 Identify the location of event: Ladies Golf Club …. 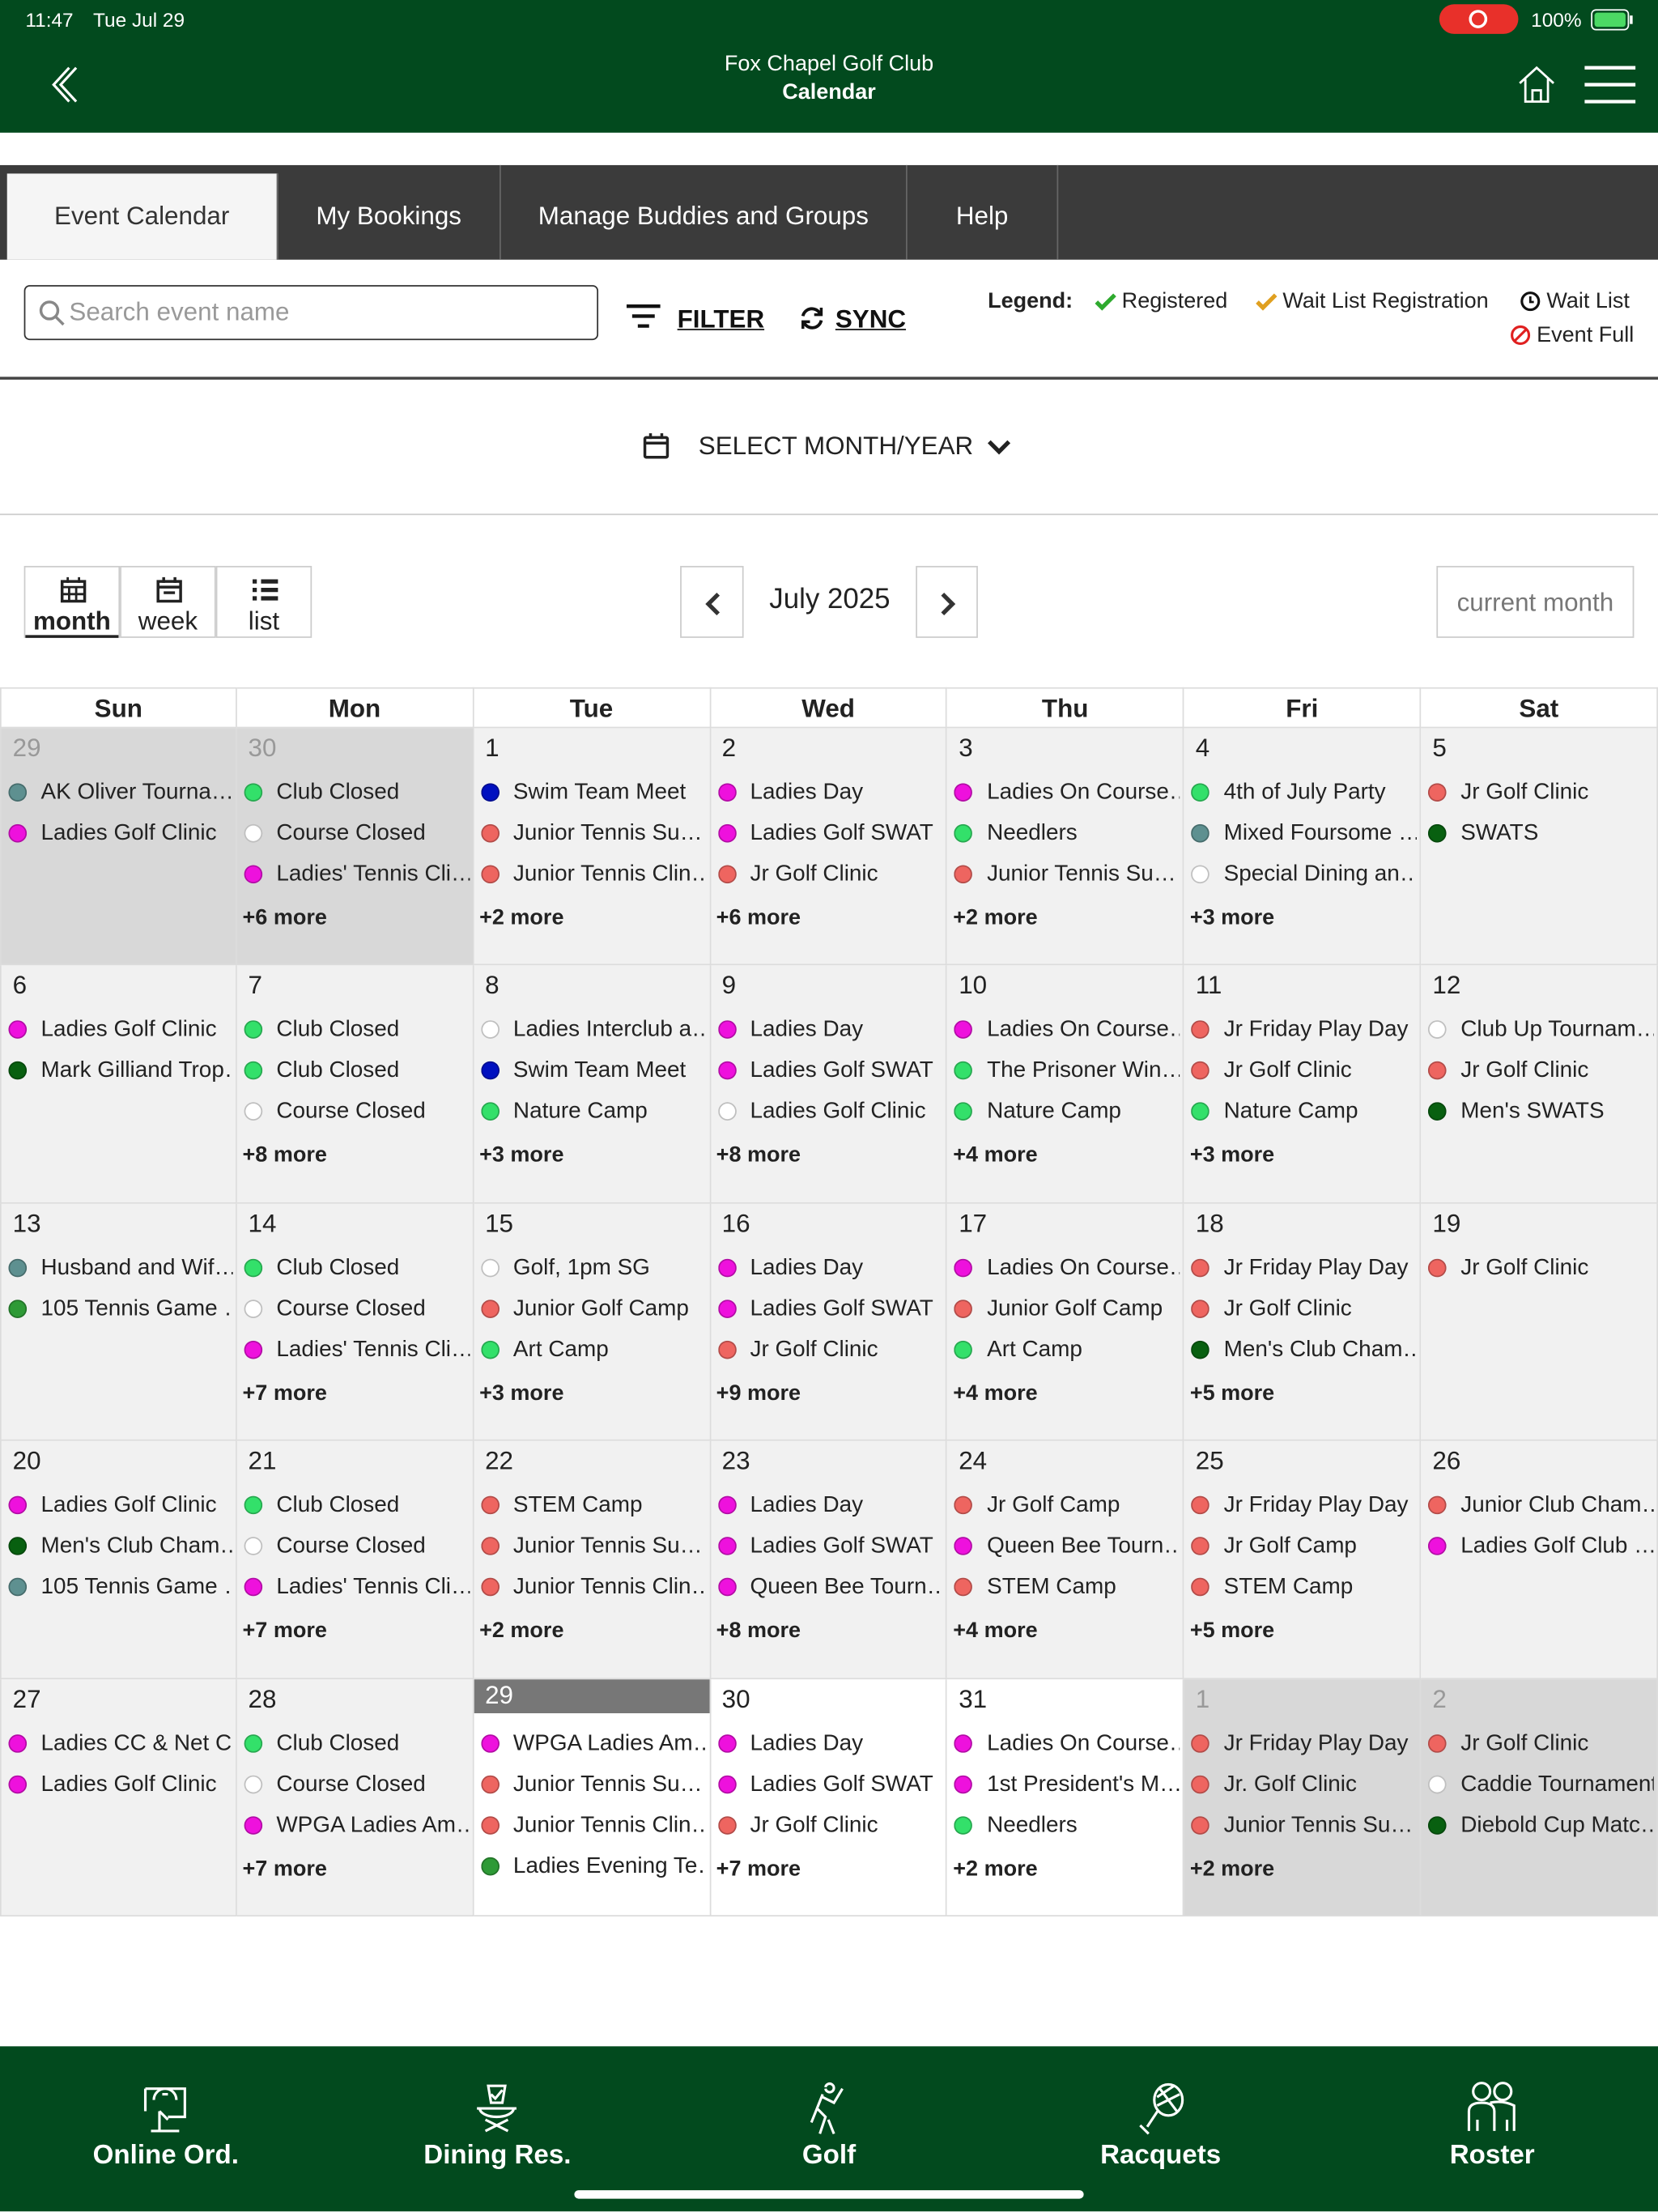
(1541, 1548).